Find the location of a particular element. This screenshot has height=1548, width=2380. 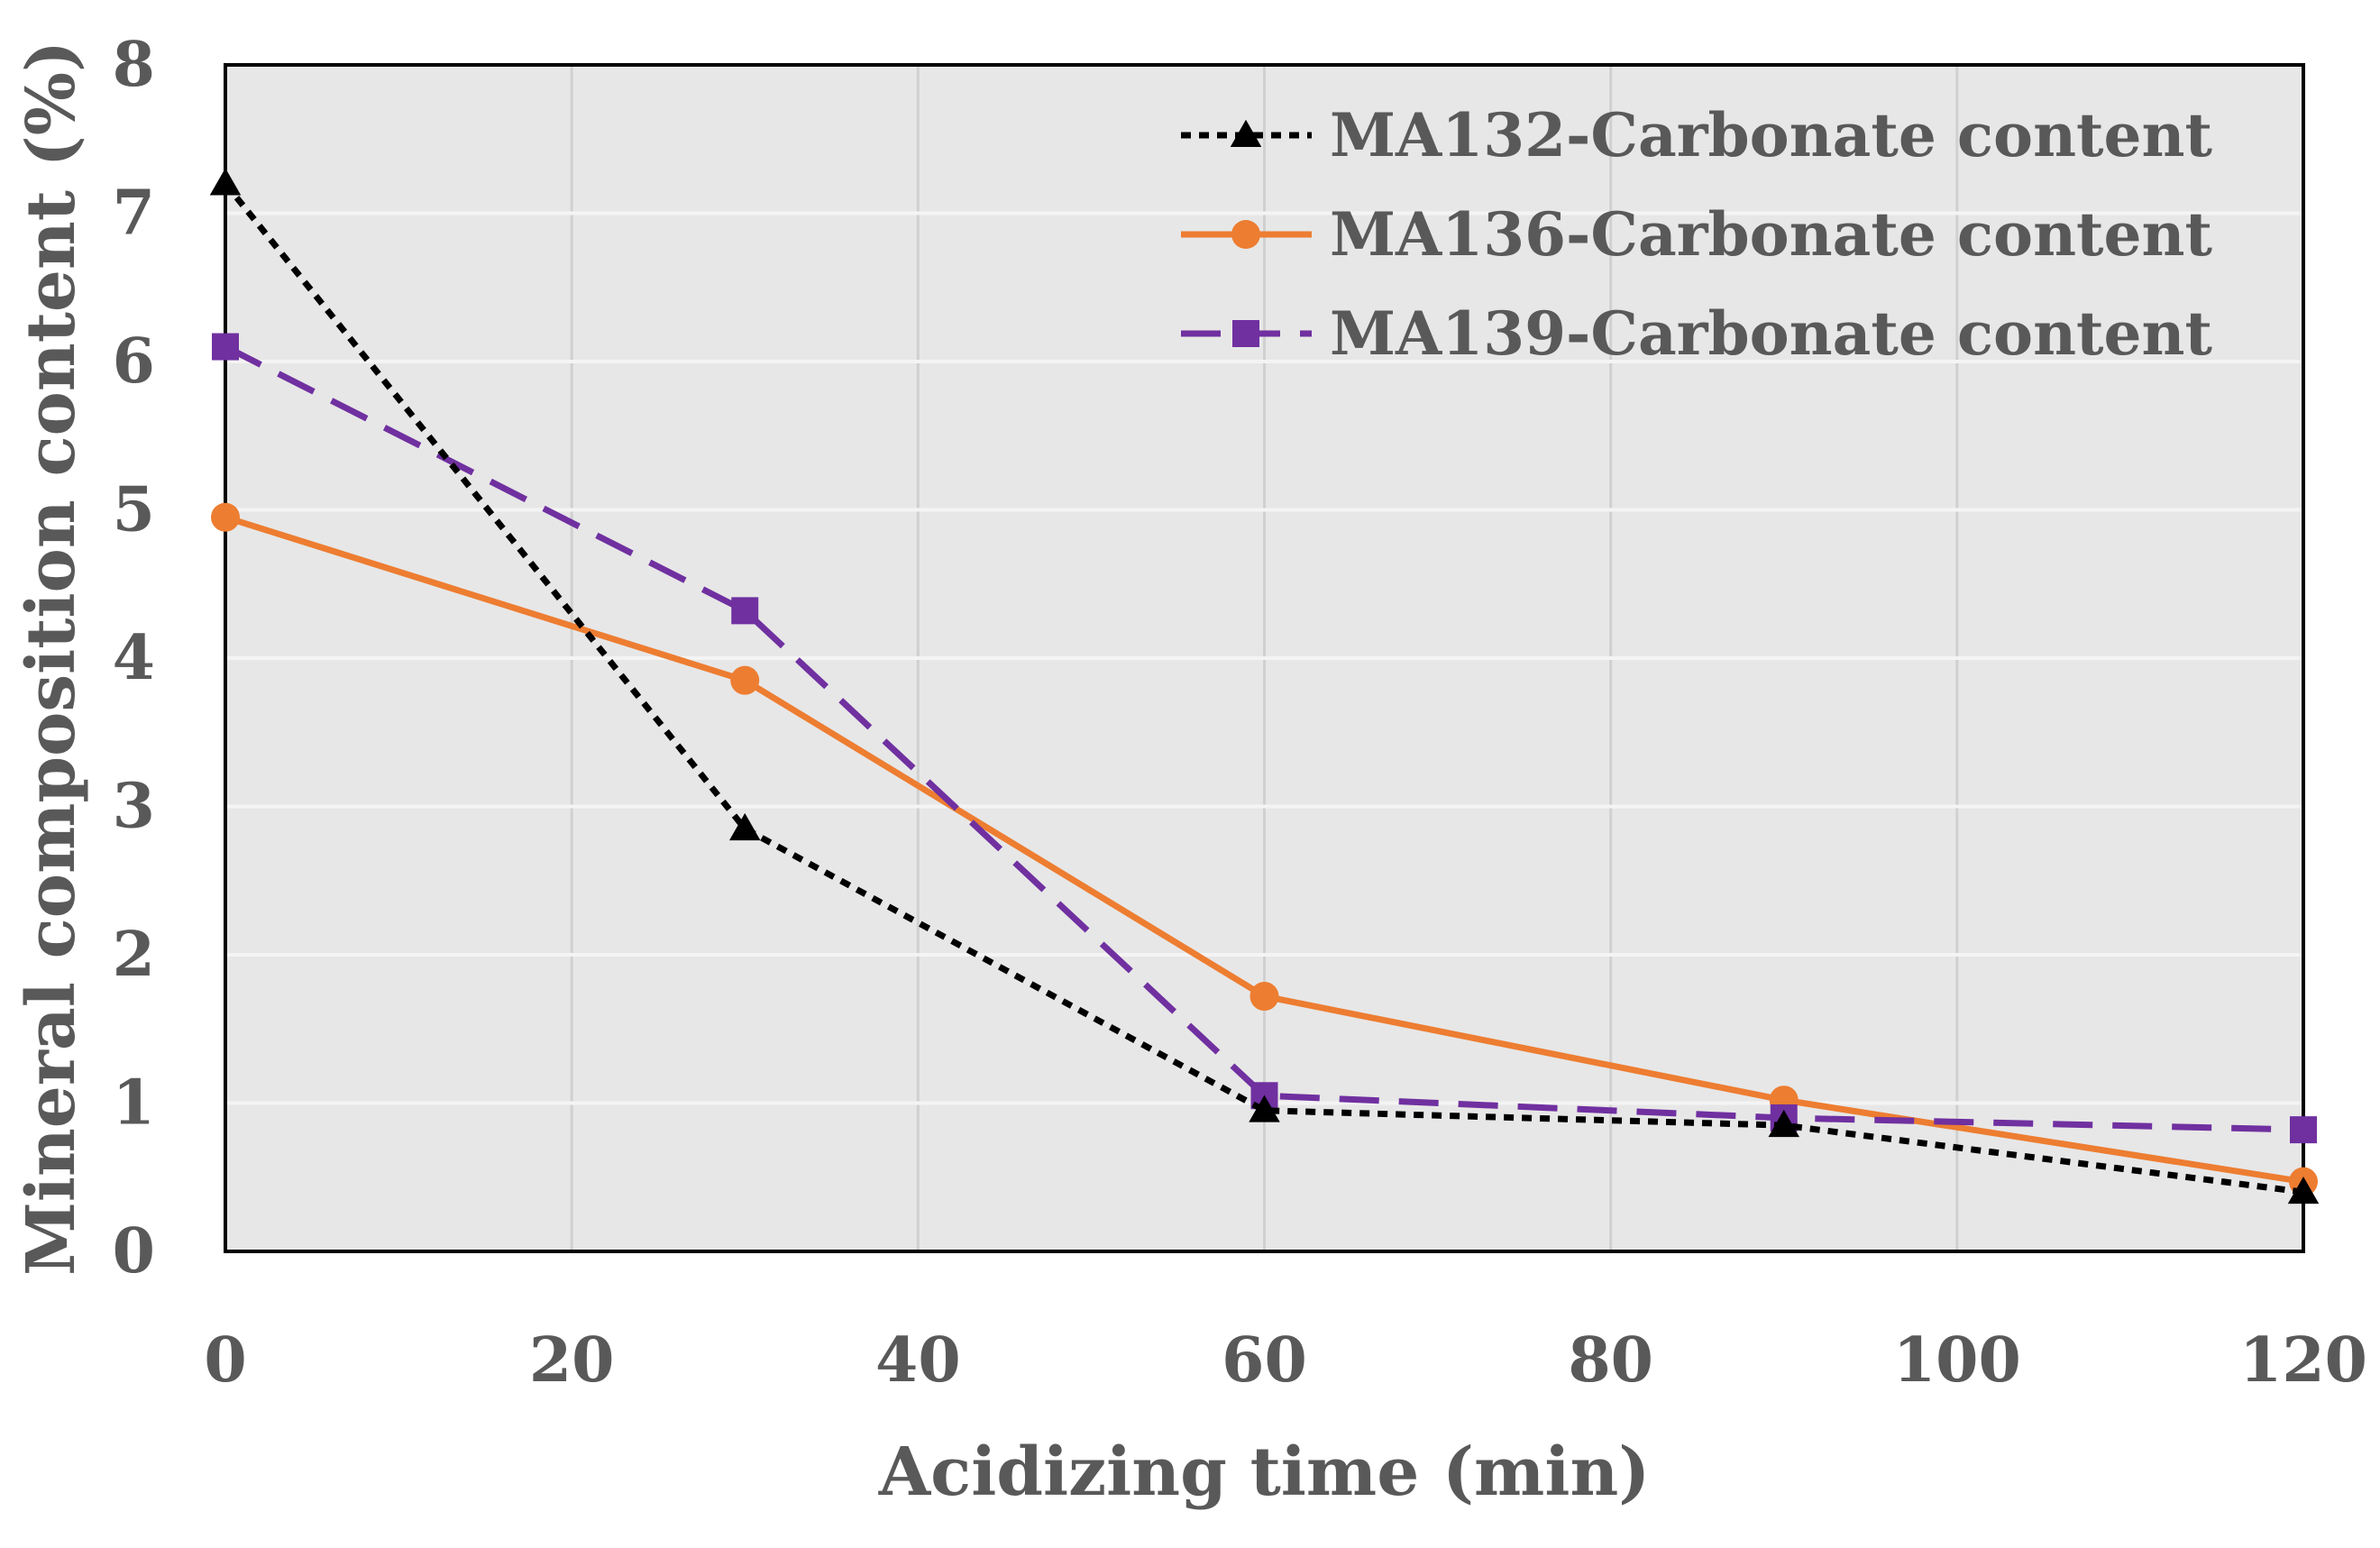

legend-label: MA132-Carbonate content is located at coordinates (1771, 135).